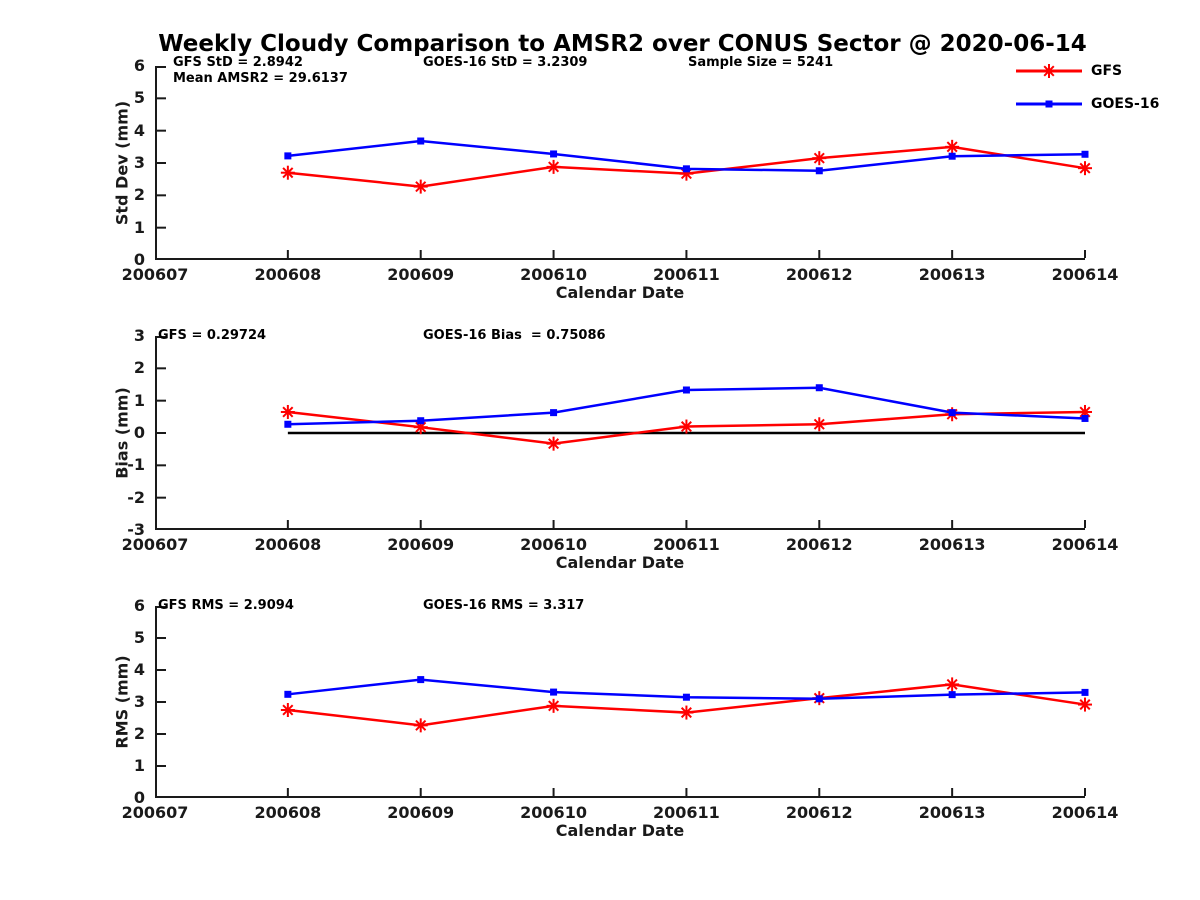  Describe the element at coordinates (761, 62) in the screenshot. I see `annotation-sample-size: Sample Size = 5241` at that location.